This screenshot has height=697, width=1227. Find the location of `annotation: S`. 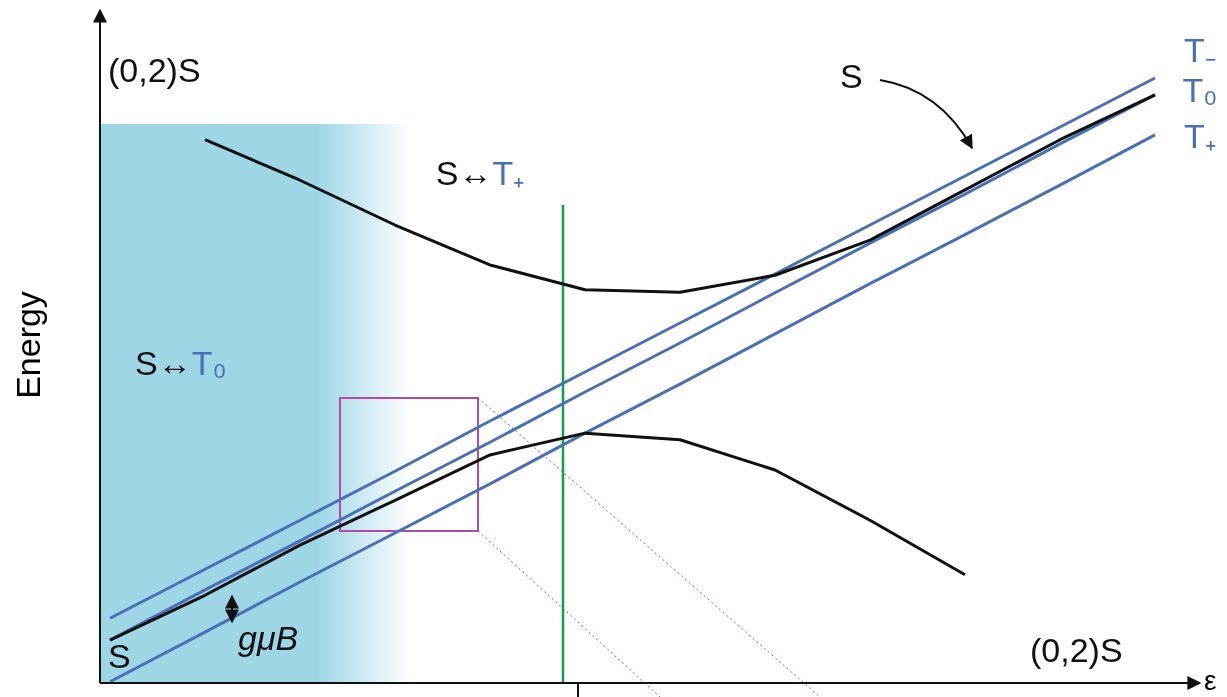

annotation: S is located at coordinates (119, 656).